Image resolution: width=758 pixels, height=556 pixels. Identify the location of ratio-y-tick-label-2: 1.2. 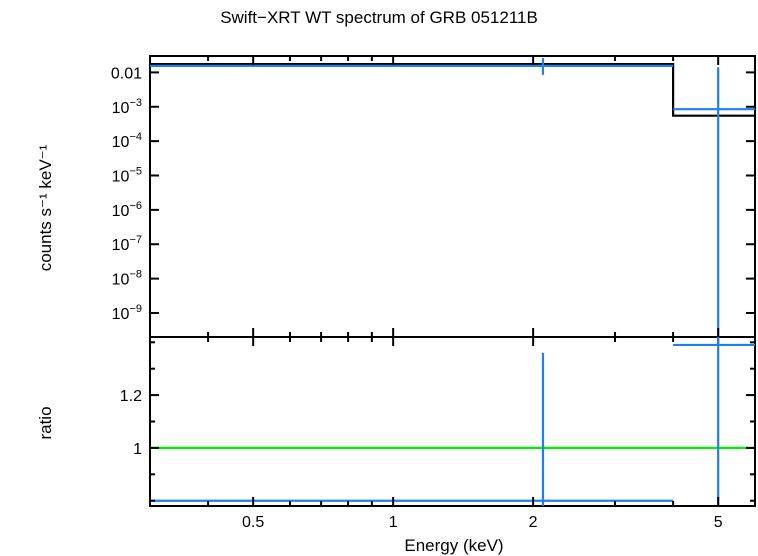
(131, 396).